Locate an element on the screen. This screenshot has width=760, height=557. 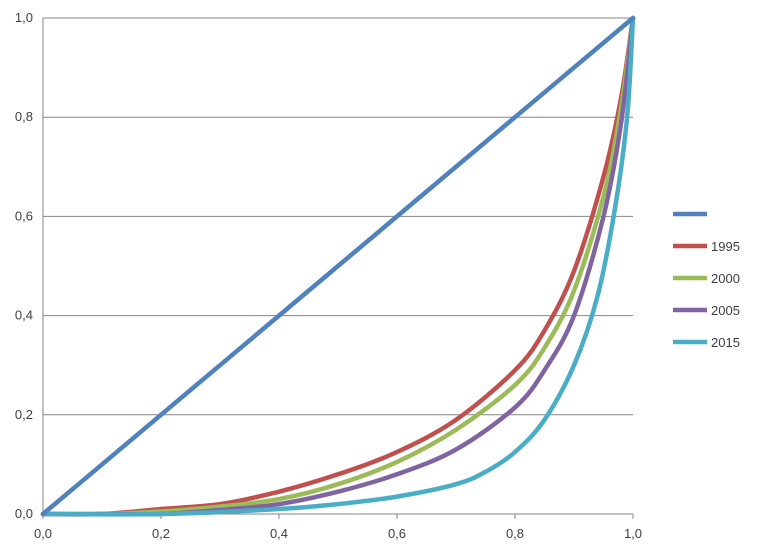
legend-label: 2000 is located at coordinates (725, 278).